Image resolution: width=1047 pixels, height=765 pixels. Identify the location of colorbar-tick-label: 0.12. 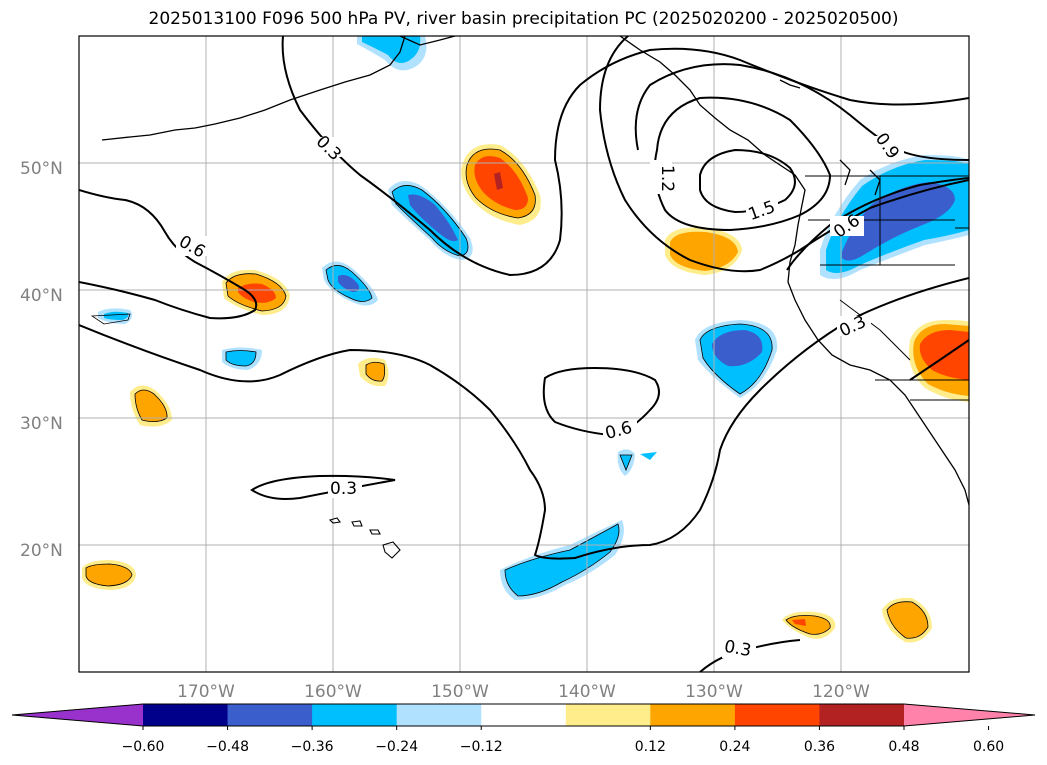
(650, 747).